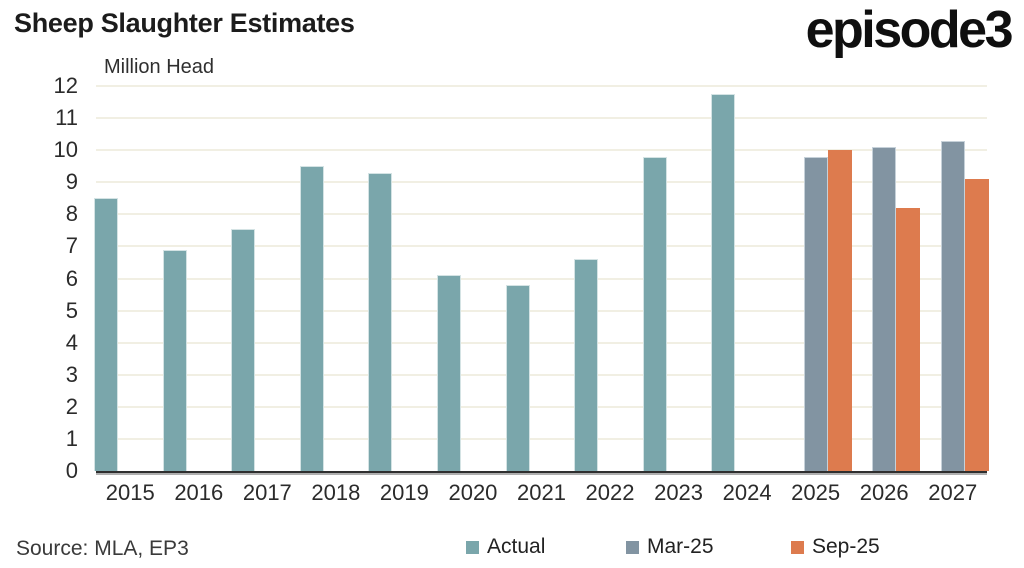 This screenshot has height=568, width=1024. Describe the element at coordinates (184, 23) in the screenshot. I see `page-title: Sheep Slaughter Estimates` at that location.